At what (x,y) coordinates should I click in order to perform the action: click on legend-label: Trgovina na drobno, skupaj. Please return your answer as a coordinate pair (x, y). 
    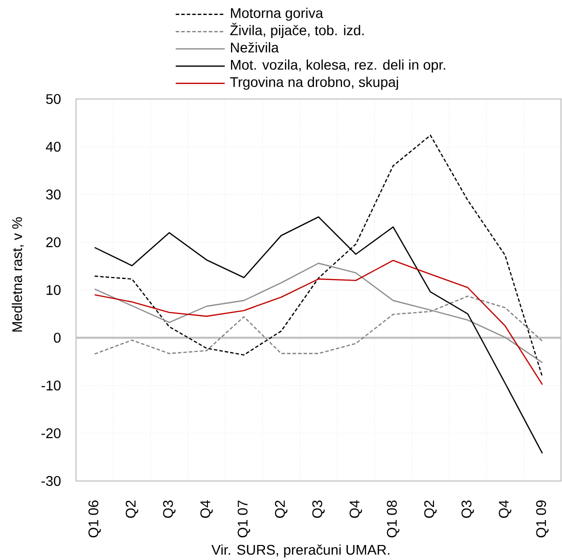
    Looking at the image, I should click on (314, 83).